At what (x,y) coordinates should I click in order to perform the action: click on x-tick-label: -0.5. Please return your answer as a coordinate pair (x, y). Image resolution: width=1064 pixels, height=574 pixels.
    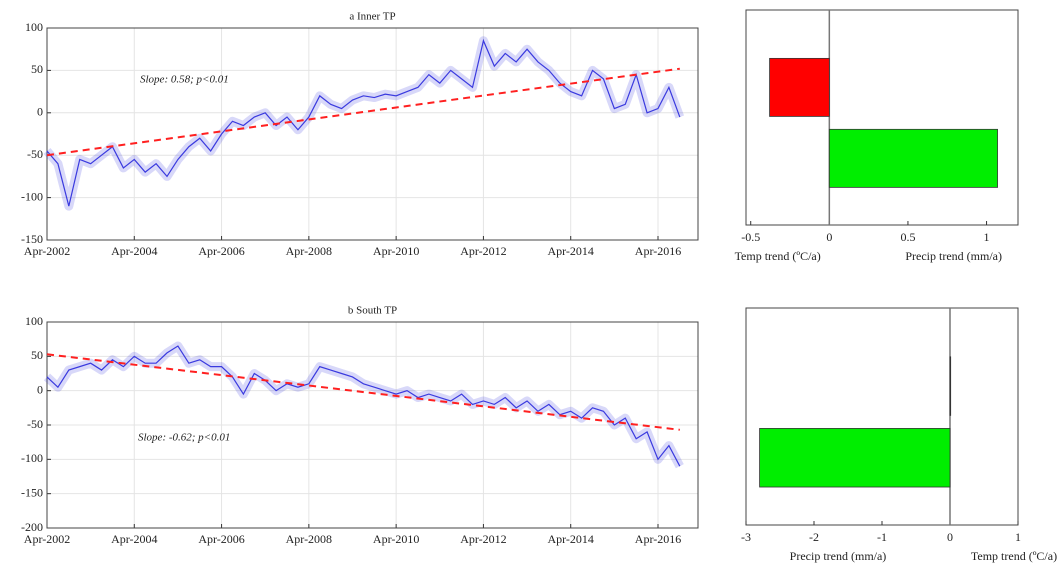
    Looking at the image, I should click on (750, 237).